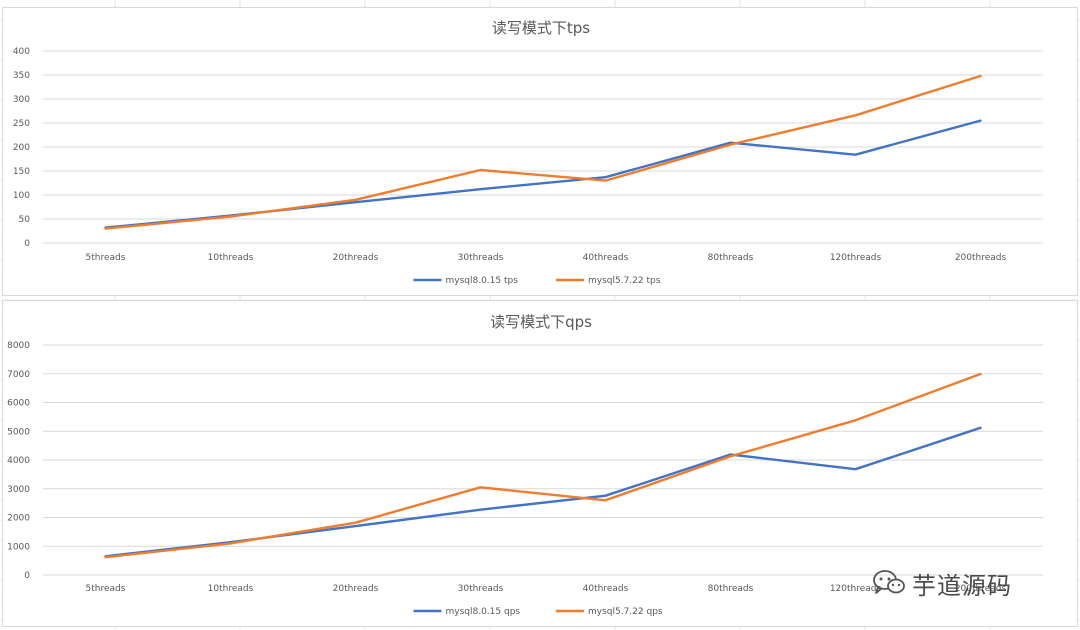  I want to click on qps-x-tick-label: 120threads, so click(856, 589).